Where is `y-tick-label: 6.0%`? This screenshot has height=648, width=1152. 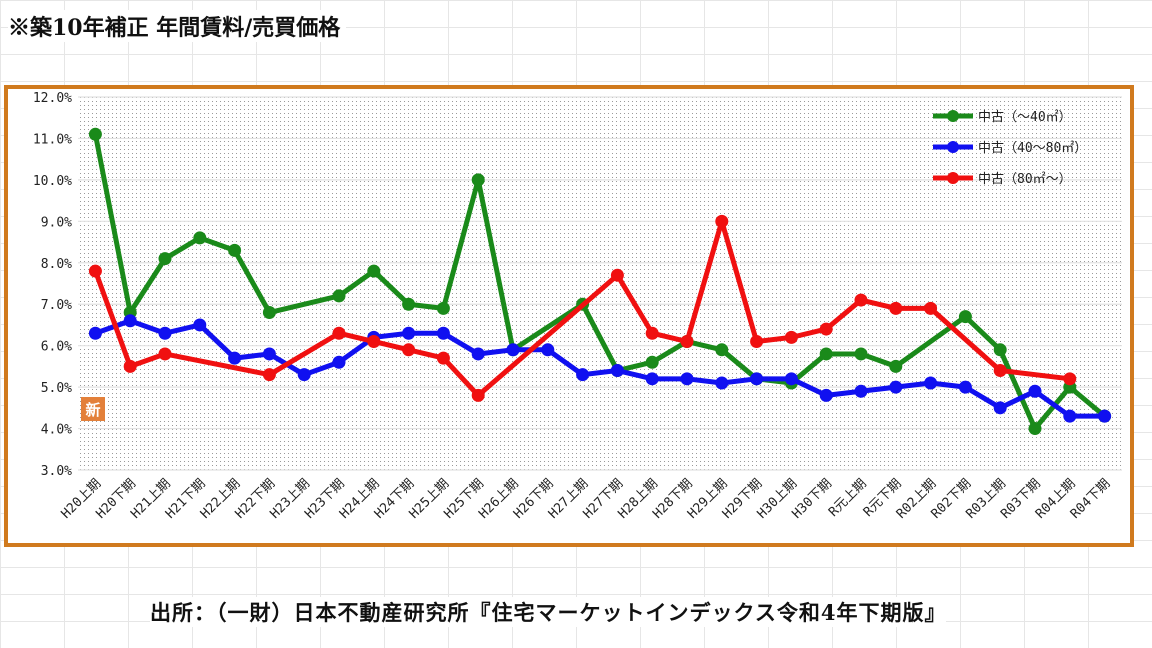
y-tick-label: 6.0% is located at coordinates (56, 347).